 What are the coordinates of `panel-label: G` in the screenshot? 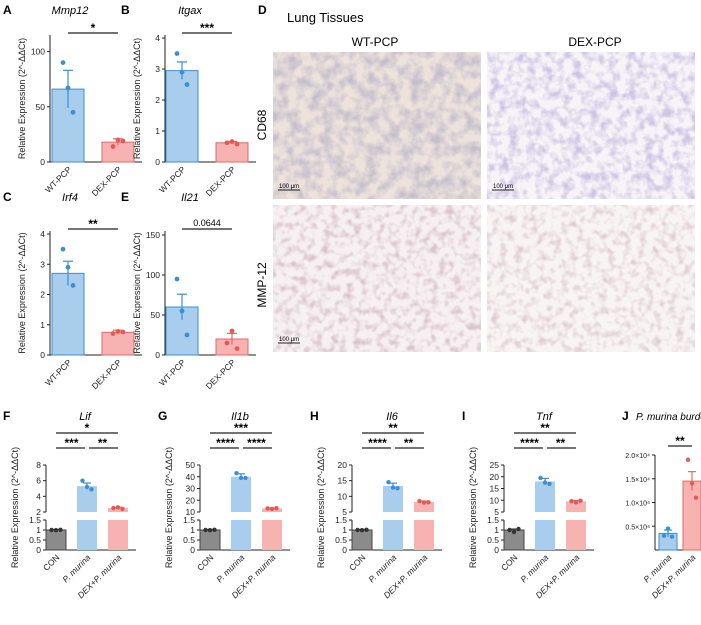 It's located at (162, 416).